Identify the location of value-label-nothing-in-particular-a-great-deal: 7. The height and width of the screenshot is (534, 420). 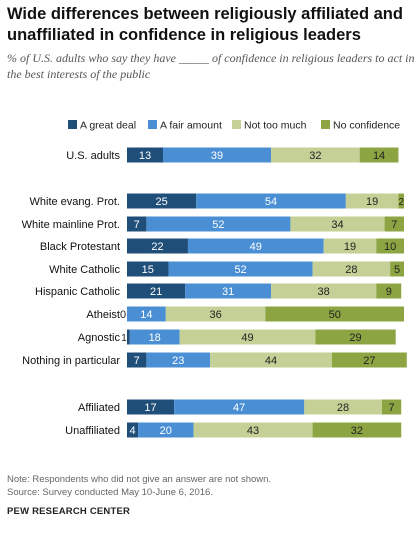
(137, 361).